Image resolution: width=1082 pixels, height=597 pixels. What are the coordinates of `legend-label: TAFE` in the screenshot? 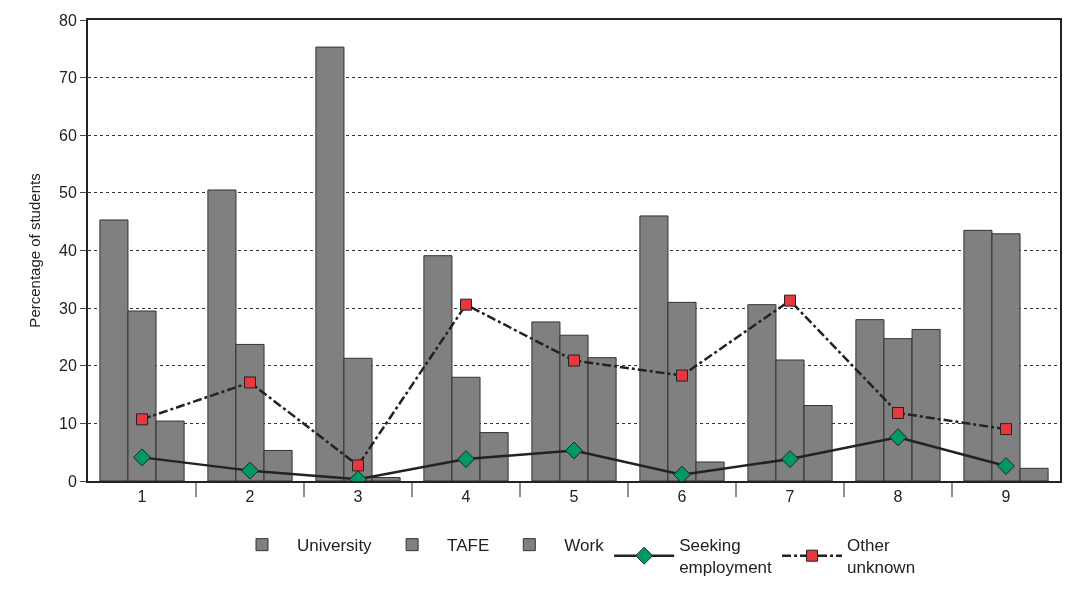 It's located at (468, 546).